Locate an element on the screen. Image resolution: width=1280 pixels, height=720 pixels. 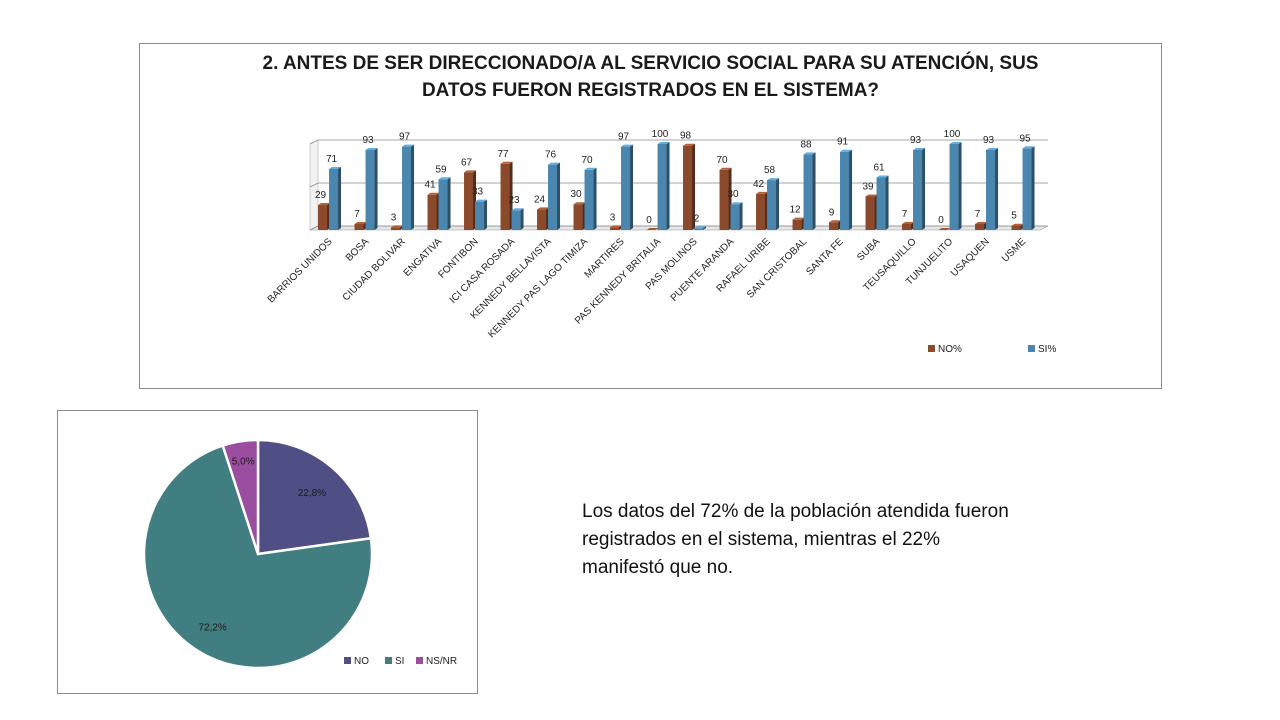
bar-no-usaquen is located at coordinates (981, 225).